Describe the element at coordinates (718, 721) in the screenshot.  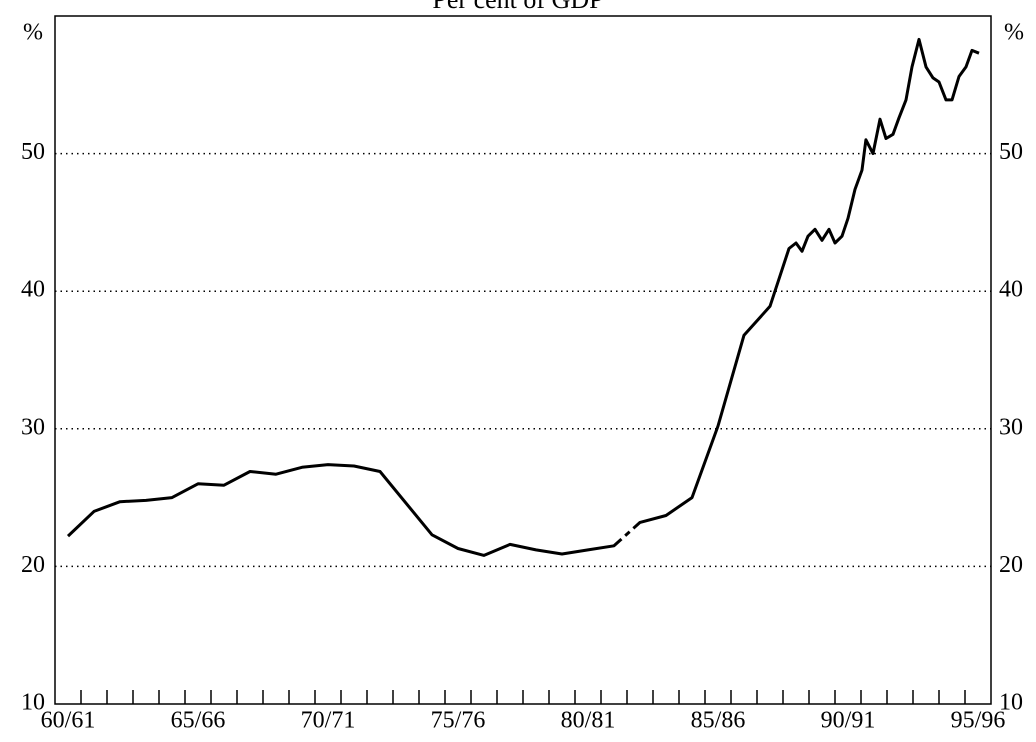
I see `x-tick-label: 85/86` at that location.